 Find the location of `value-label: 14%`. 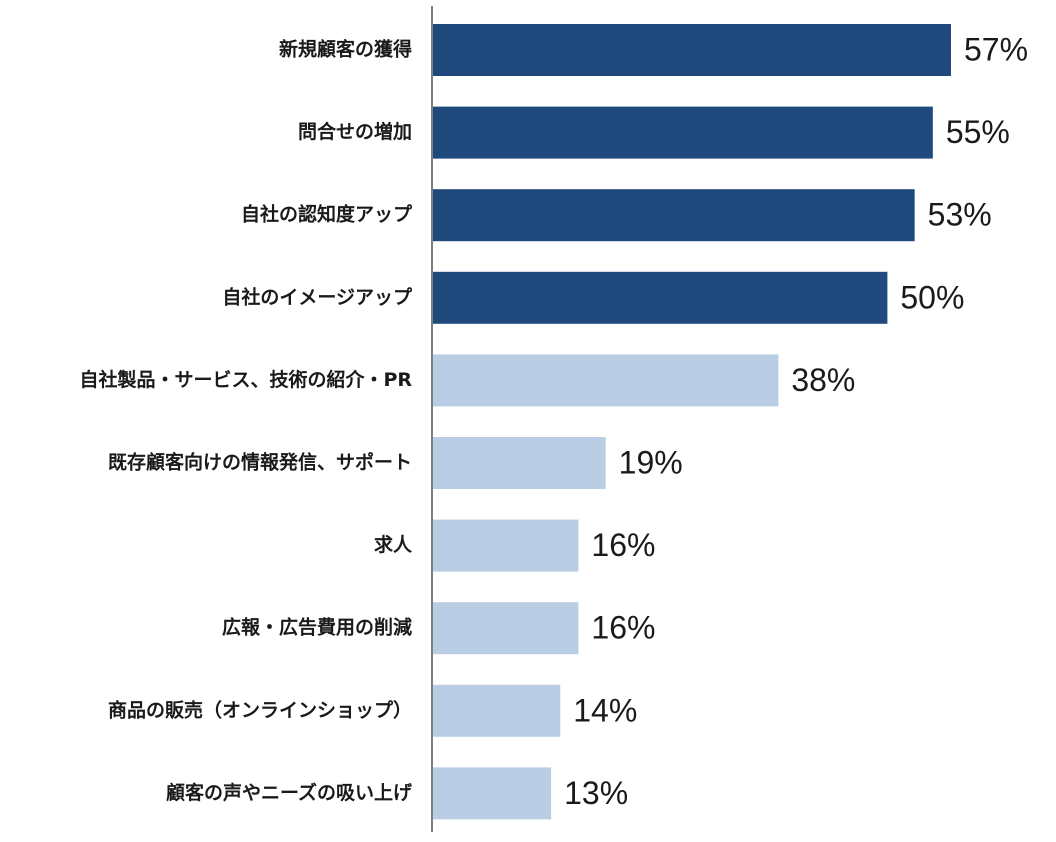

value-label: 14% is located at coordinates (605, 710).